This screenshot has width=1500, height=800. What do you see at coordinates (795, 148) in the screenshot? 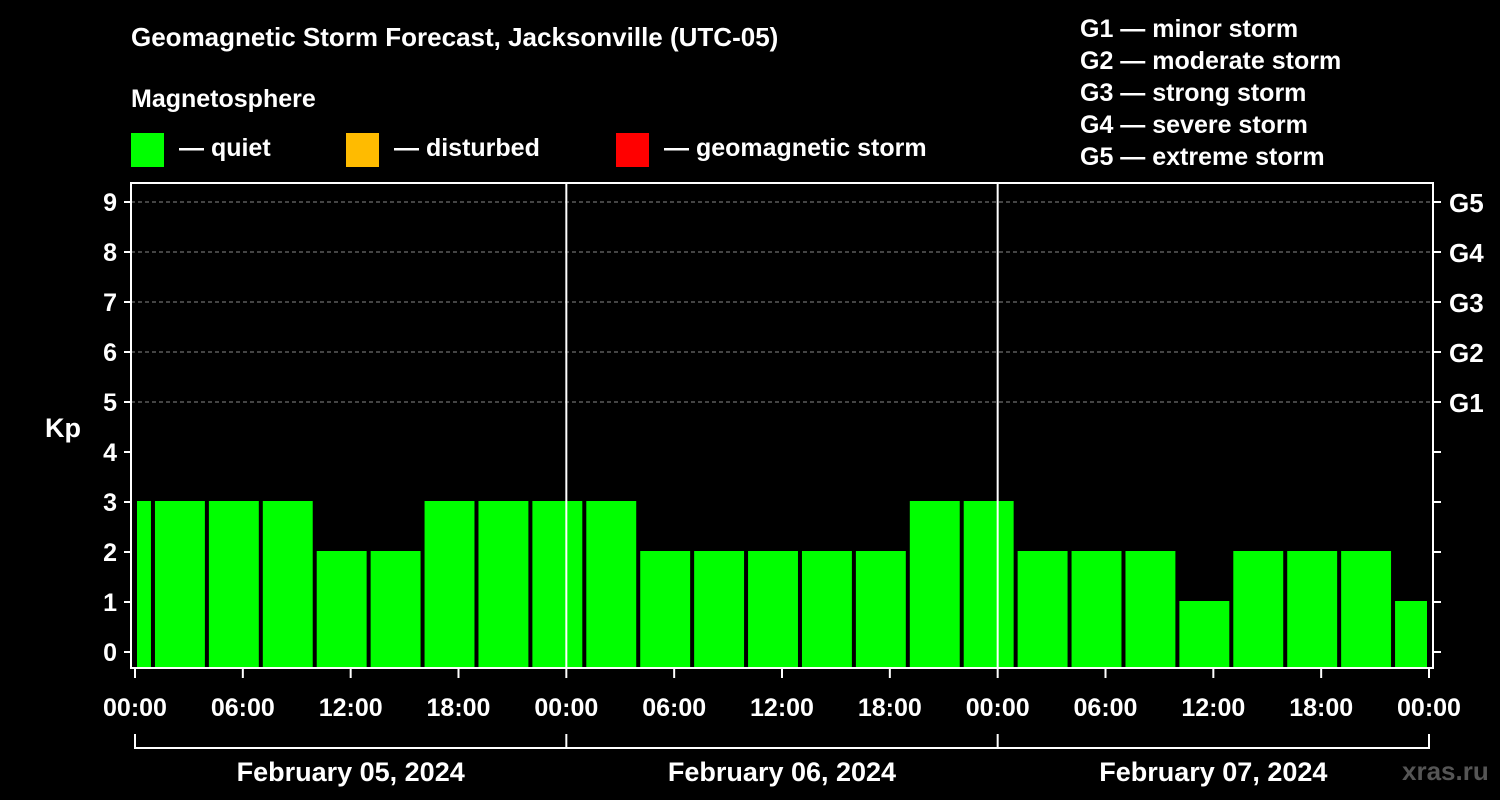
I see `legend-label-storm: — geomagnetic storm` at bounding box center [795, 148].